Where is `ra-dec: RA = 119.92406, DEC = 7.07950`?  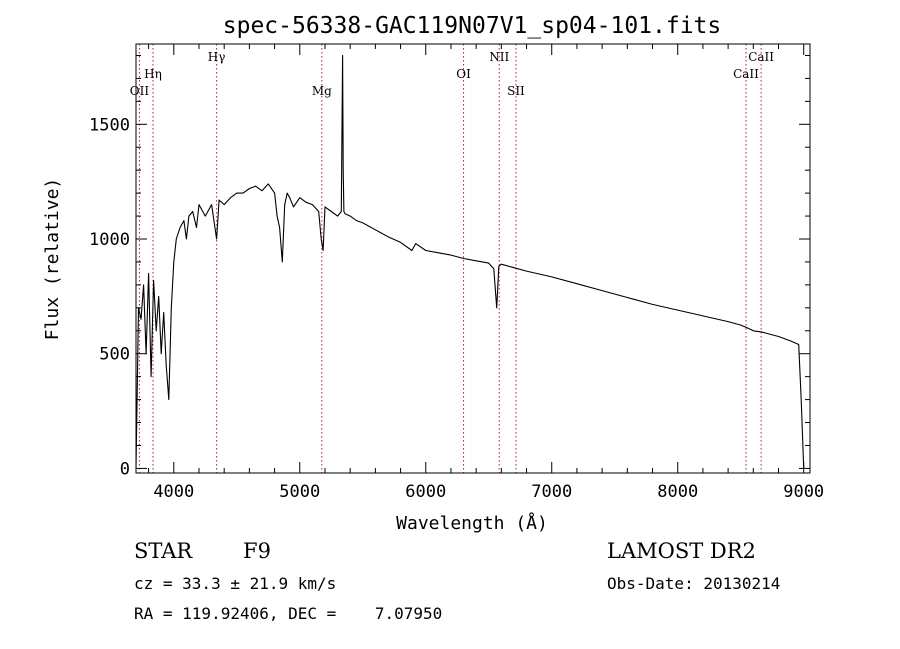 ra-dec: RA = 119.92406, DEC = 7.07950 is located at coordinates (288, 613).